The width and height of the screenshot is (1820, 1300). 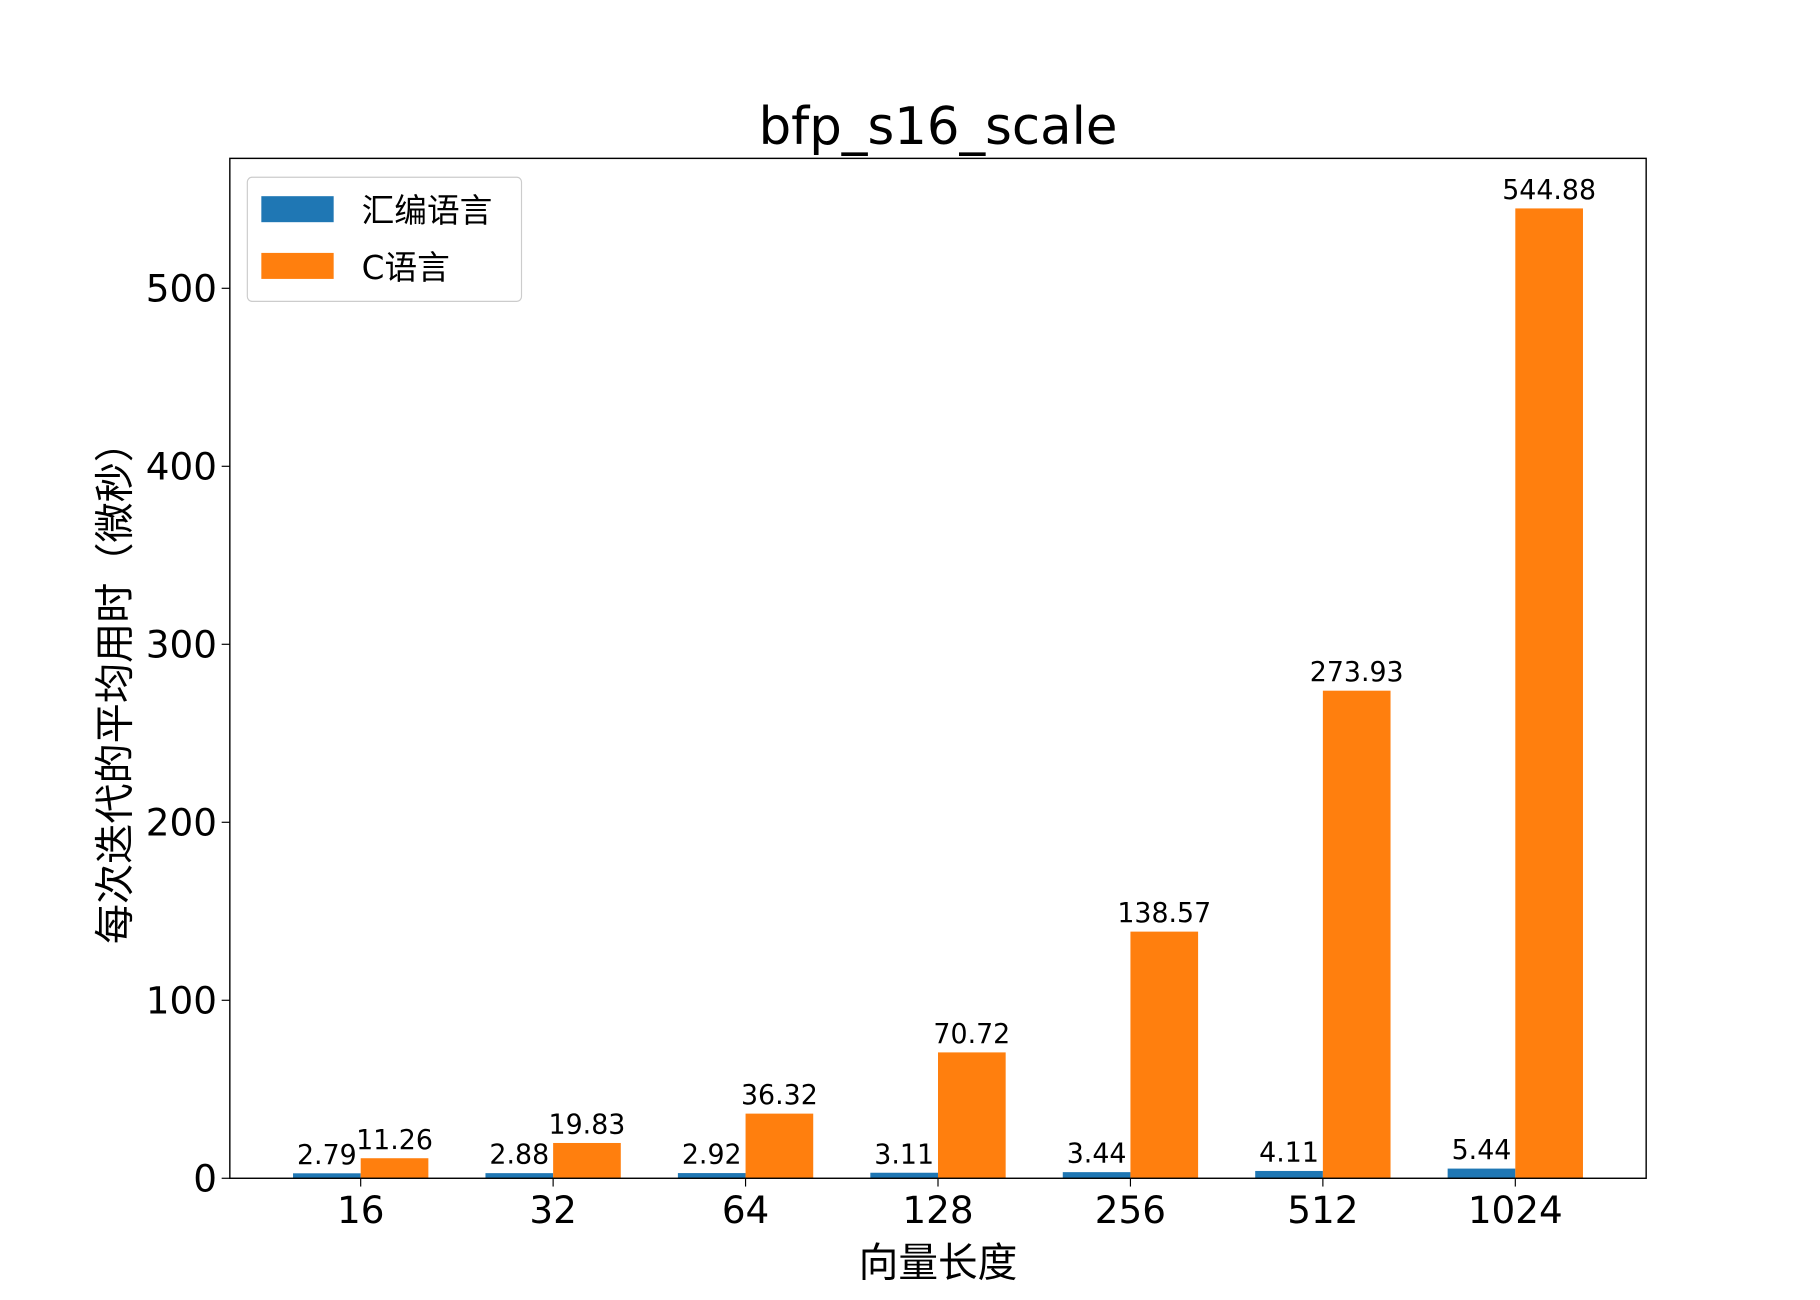 I want to click on data-label: 19.83, so click(x=587, y=1124).